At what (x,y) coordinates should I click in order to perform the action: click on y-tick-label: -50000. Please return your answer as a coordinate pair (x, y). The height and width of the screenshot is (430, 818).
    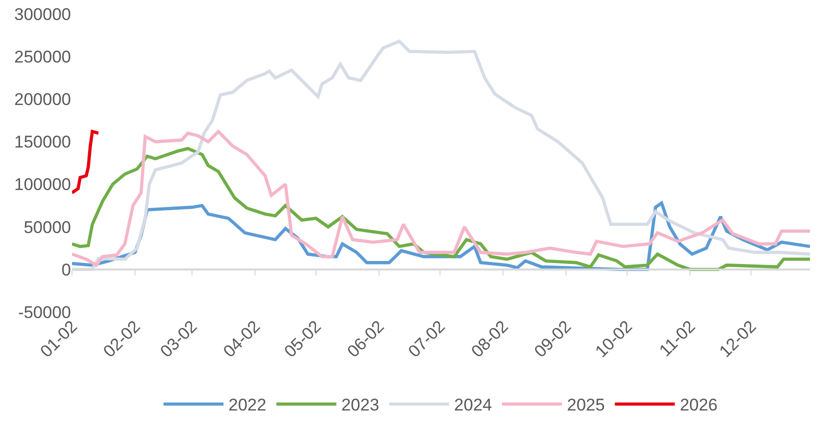
    Looking at the image, I should click on (44, 312).